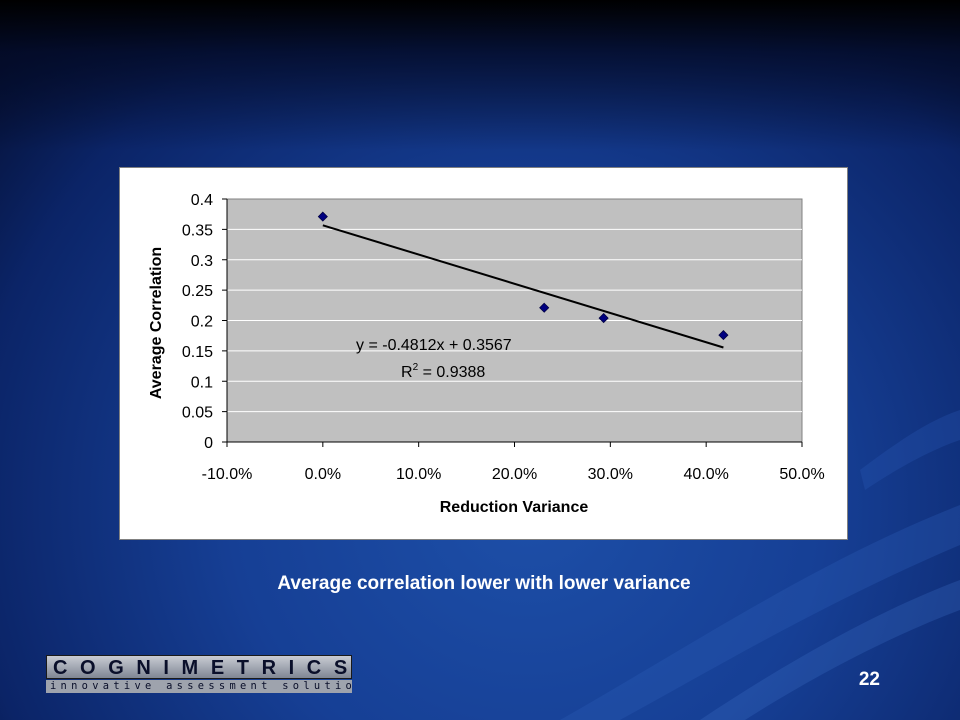  What do you see at coordinates (208, 443) in the screenshot?
I see `y-tick-label: 0` at bounding box center [208, 443].